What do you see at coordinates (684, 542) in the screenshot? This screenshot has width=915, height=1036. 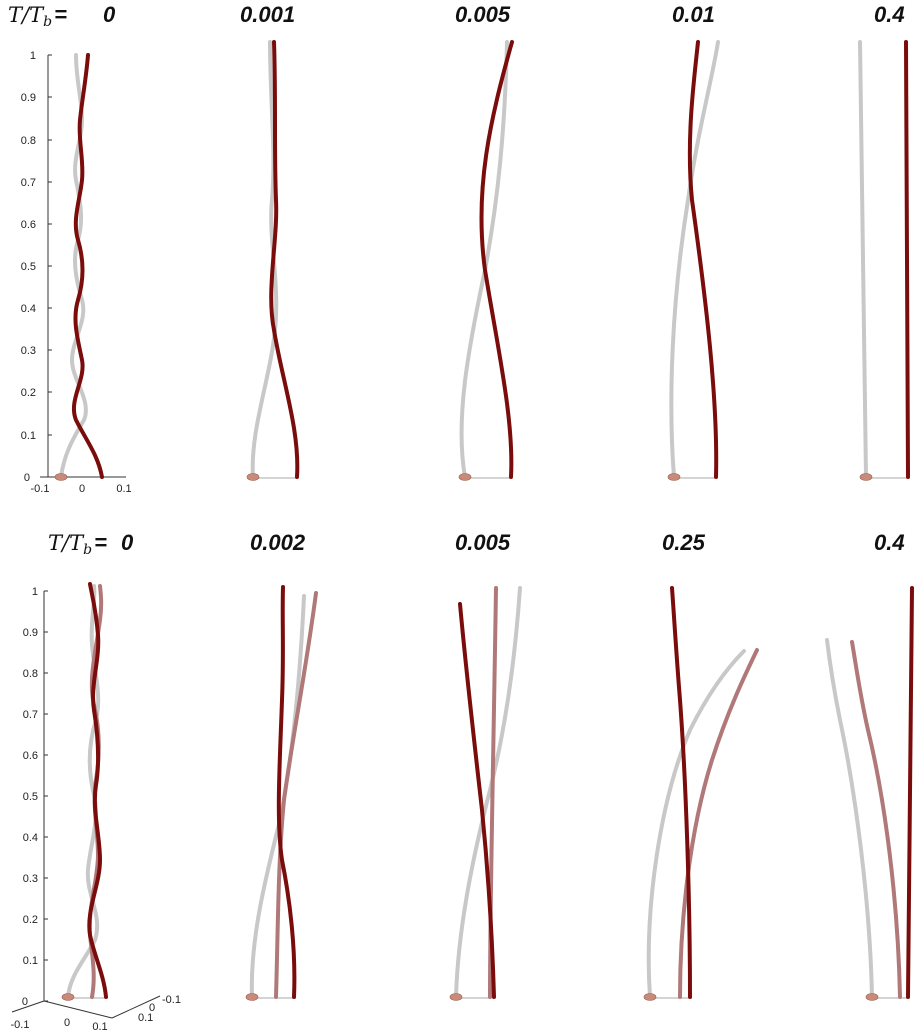 I see `row2-label-3: 0.25` at bounding box center [684, 542].